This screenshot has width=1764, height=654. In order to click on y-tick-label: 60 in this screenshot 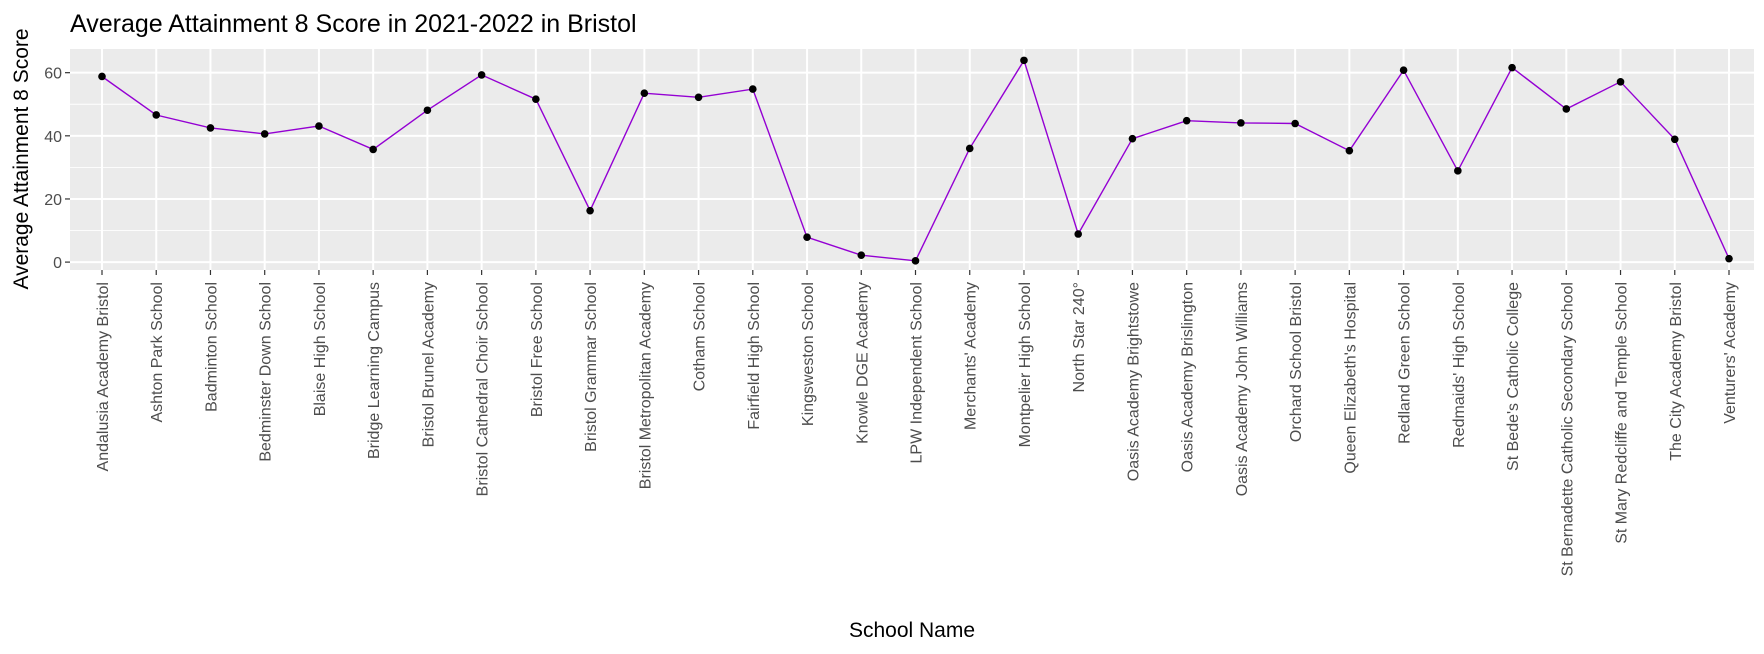, I will do `click(53, 74)`.